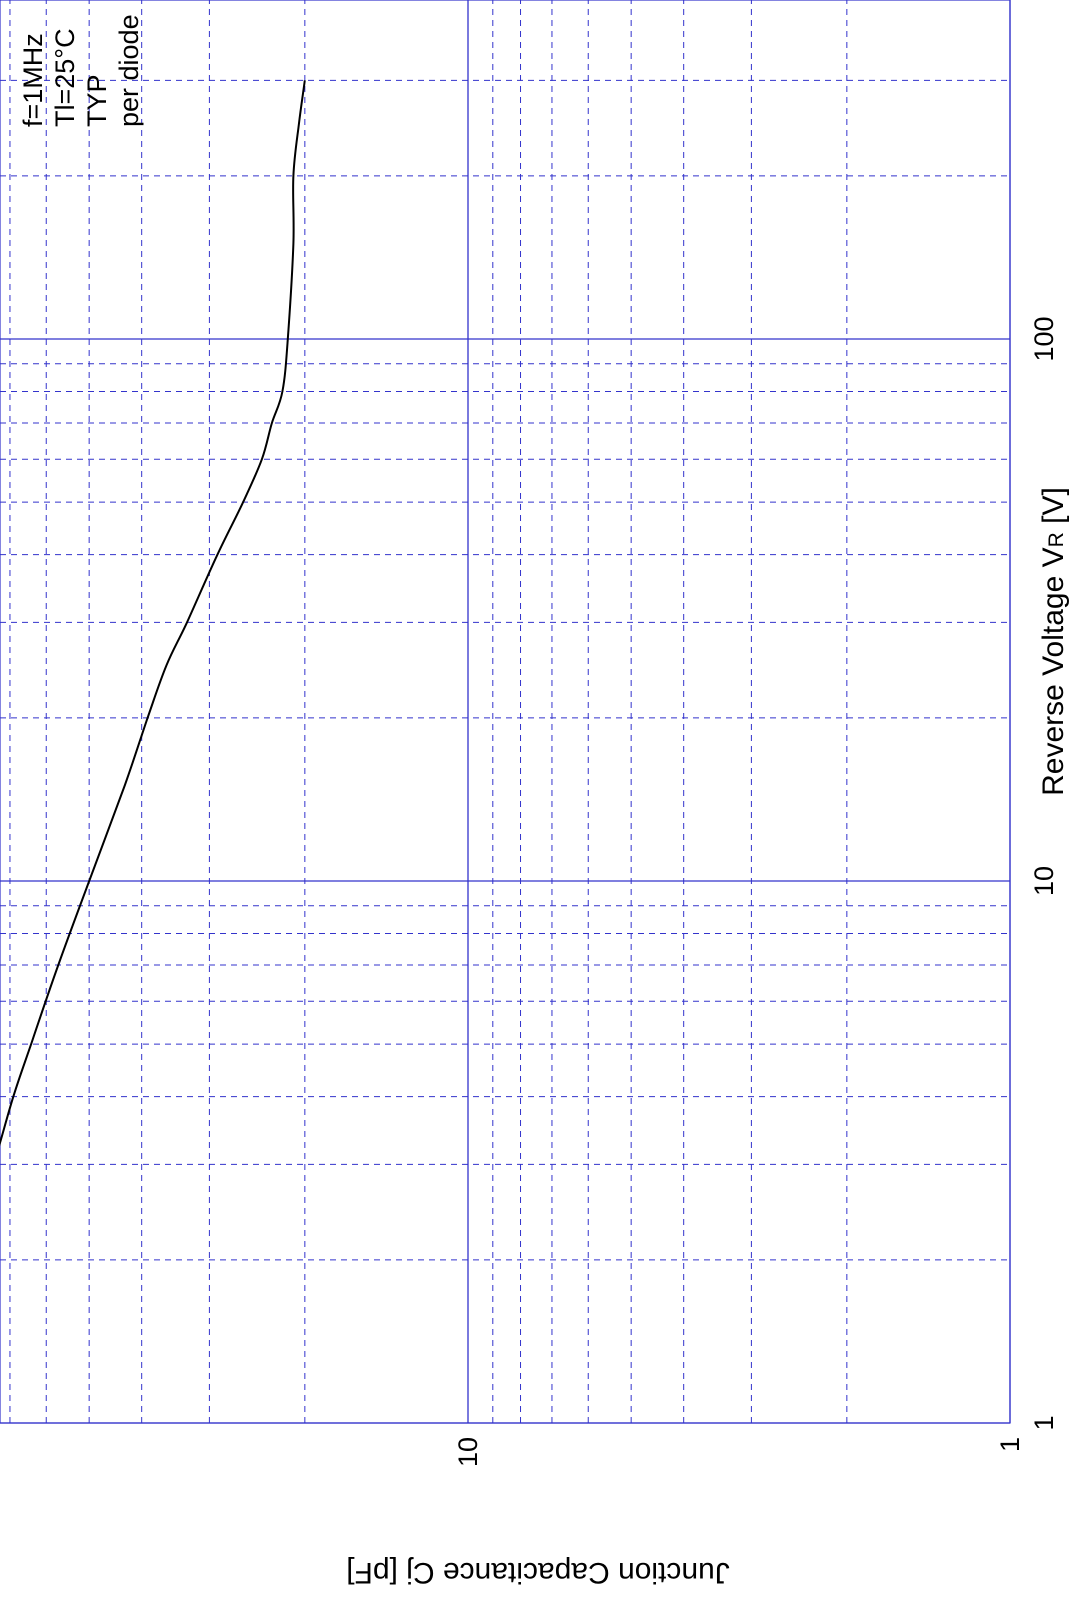 The height and width of the screenshot is (1608, 1076). Describe the element at coordinates (129, 70) in the screenshot. I see `annotation-line: per diode` at that location.